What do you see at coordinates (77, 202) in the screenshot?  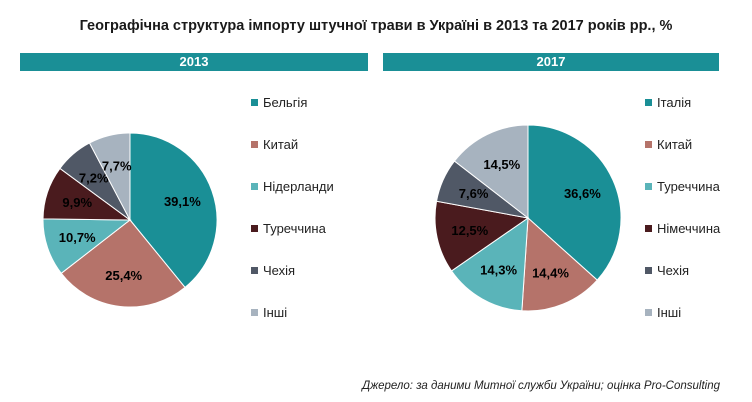 I see `slice-data-label: 9,9%` at bounding box center [77, 202].